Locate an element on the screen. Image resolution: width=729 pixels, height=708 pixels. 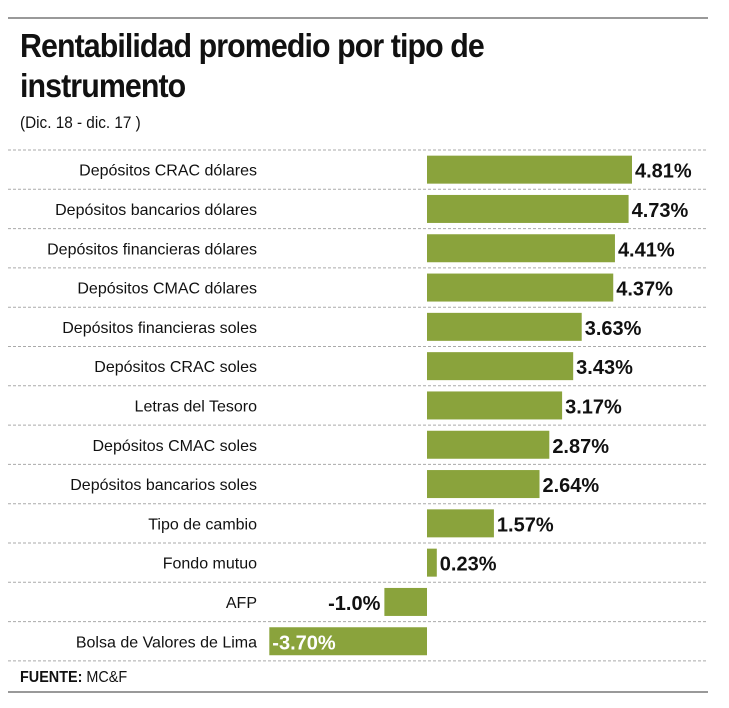
category-label: Depósitos bancarios soles is located at coordinates (163, 485).